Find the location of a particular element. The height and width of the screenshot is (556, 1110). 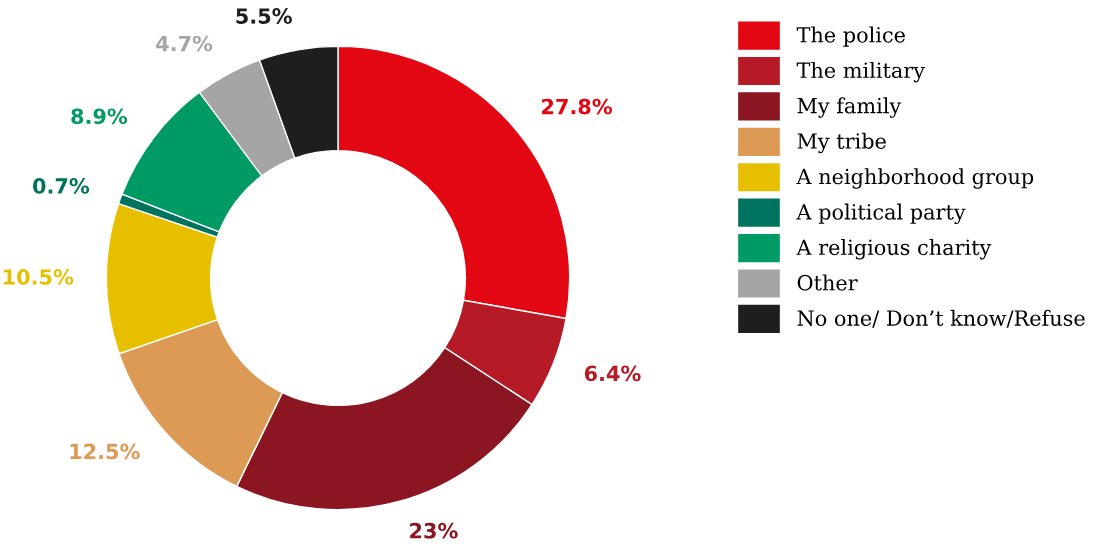

legend-label: My tribe is located at coordinates (841, 143).